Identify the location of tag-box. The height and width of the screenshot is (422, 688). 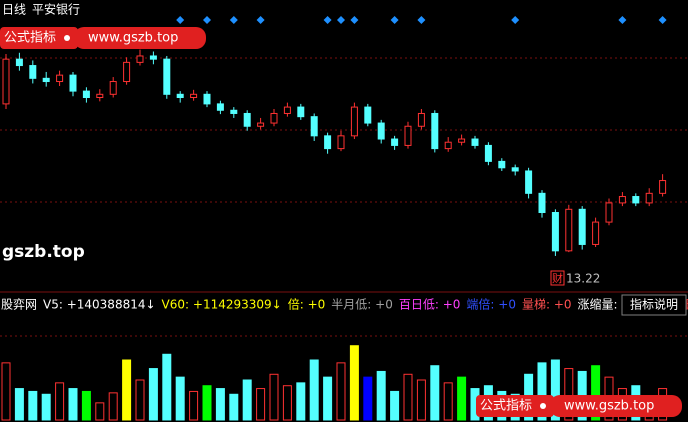
(557, 278).